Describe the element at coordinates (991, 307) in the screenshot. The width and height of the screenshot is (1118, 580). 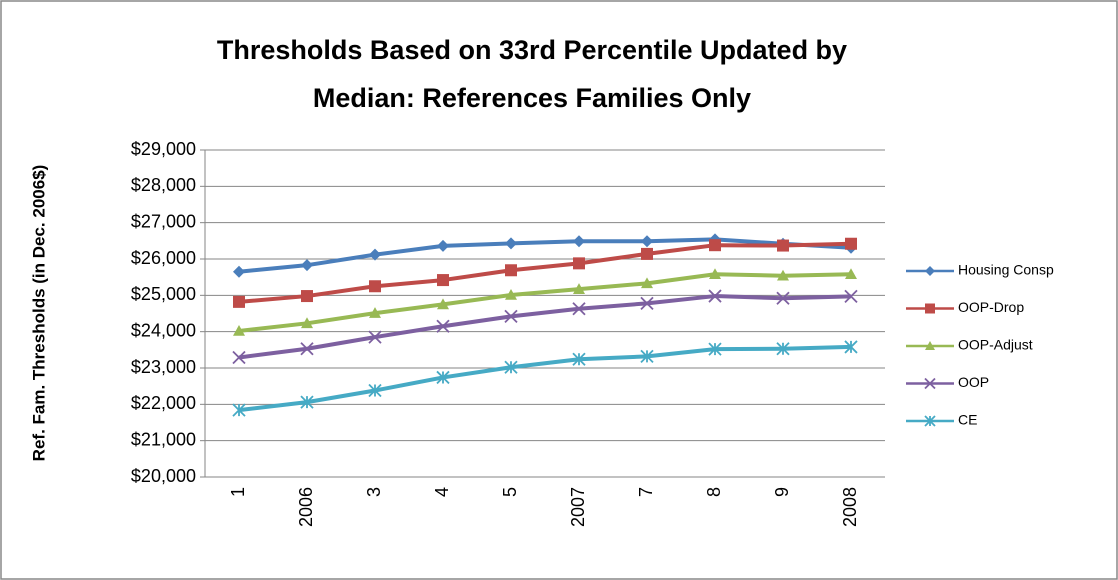
I see `legend-label: OOP-Drop` at that location.